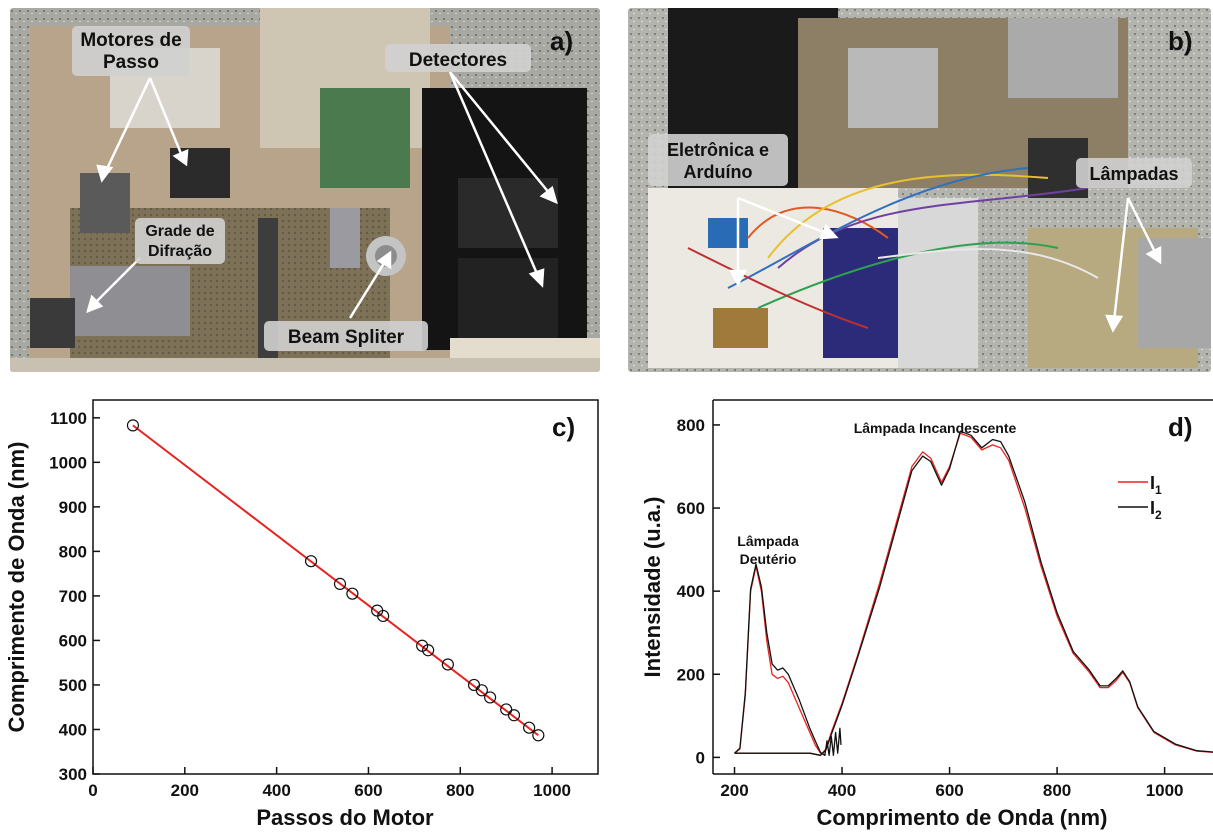  Describe the element at coordinates (718, 172) in the screenshot. I see `label-arduino: Arduíno` at that location.